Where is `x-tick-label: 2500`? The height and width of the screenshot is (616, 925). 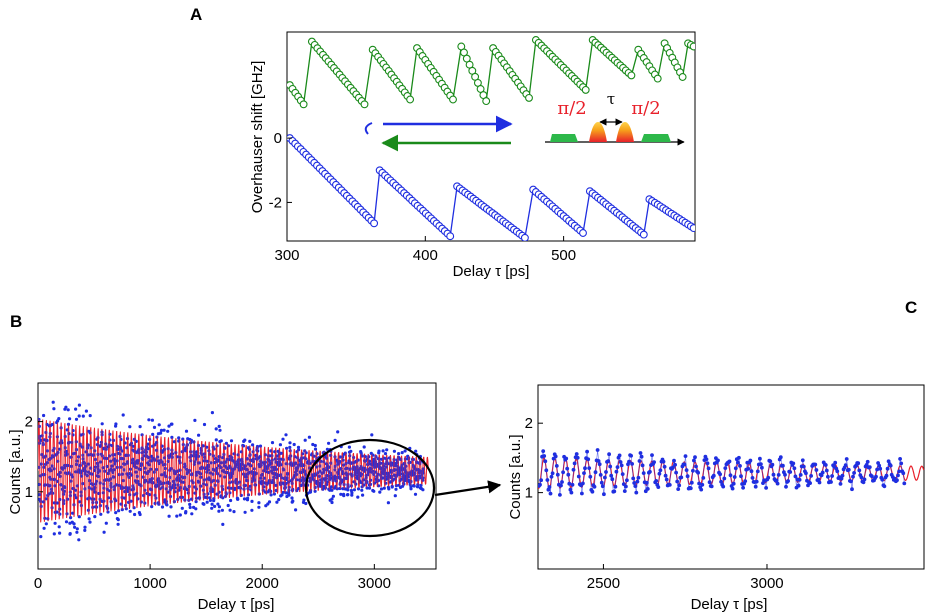
x-tick-label: 2500 is located at coordinates (603, 583).